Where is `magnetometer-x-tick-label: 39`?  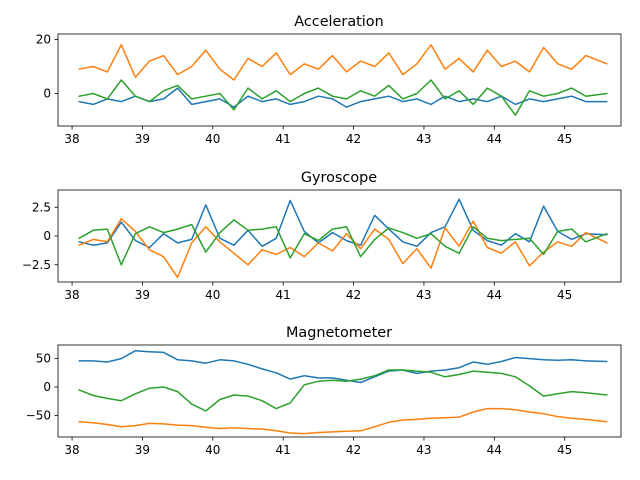
magnetometer-x-tick-label: 39 is located at coordinates (142, 450).